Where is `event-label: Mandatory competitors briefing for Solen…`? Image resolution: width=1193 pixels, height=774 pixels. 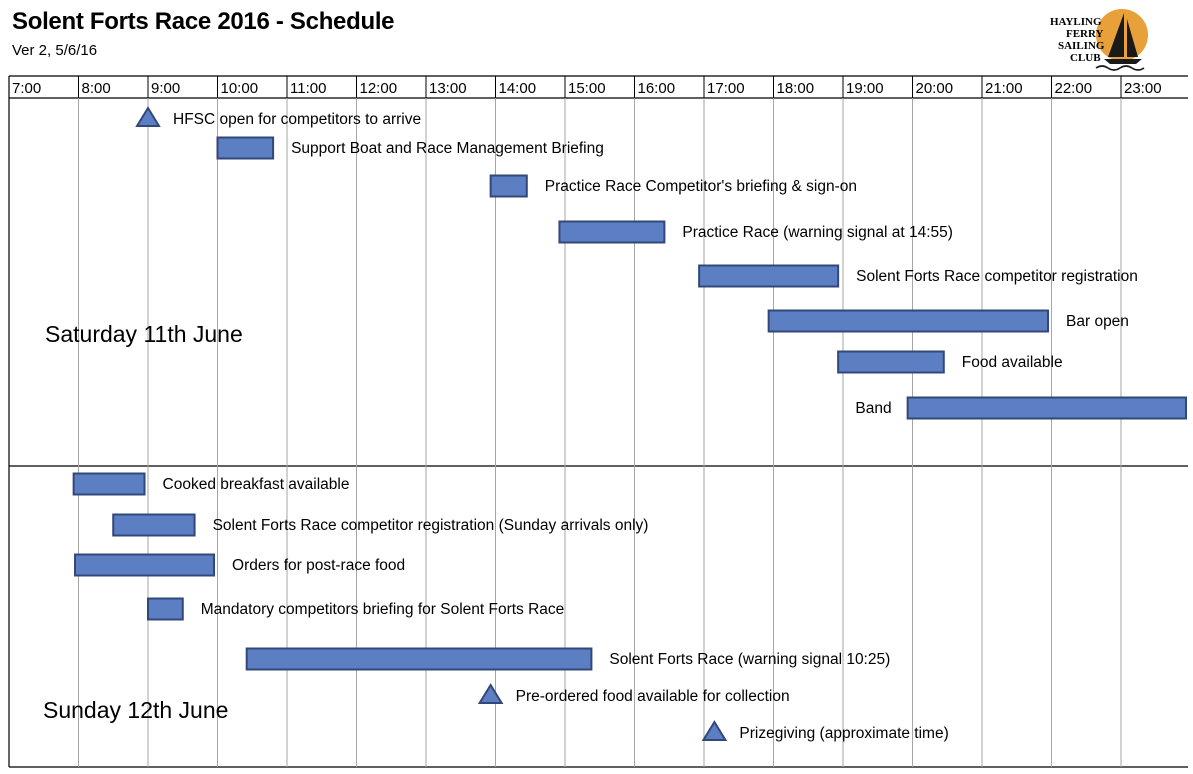
event-label: Mandatory competitors briefing for Solen… is located at coordinates (383, 609).